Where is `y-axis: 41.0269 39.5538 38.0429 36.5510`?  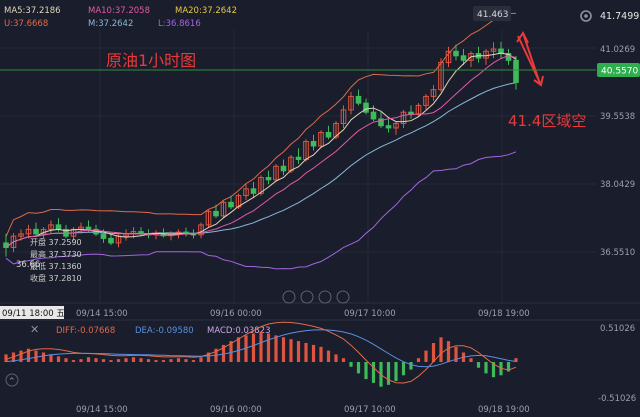
y-axis: 41.0269 39.5538 38.0429 36.5510 is located at coordinates (617, 151).